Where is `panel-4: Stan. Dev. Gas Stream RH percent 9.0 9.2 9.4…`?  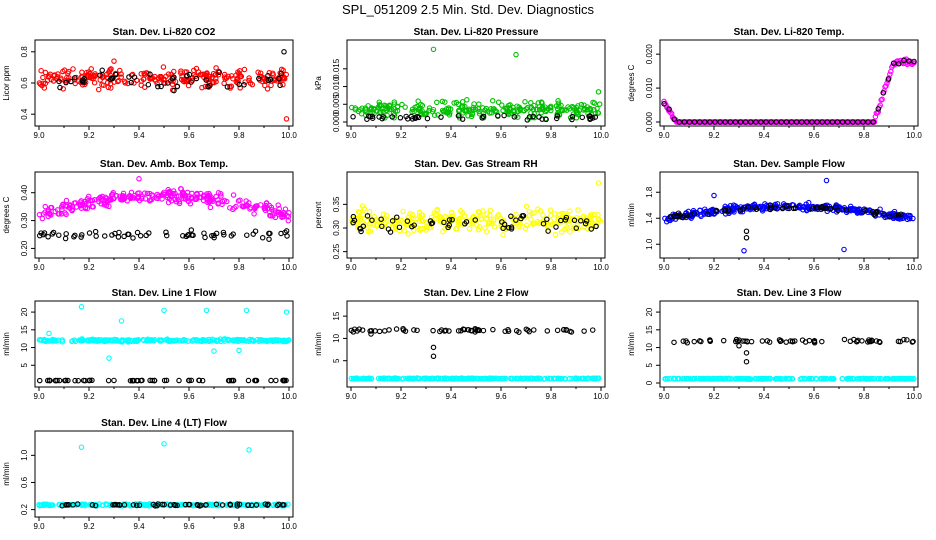
panel-4: Stan. Dev. Gas Stream RH percent 9.0 9.2 9.4… is located at coordinates (461, 215).